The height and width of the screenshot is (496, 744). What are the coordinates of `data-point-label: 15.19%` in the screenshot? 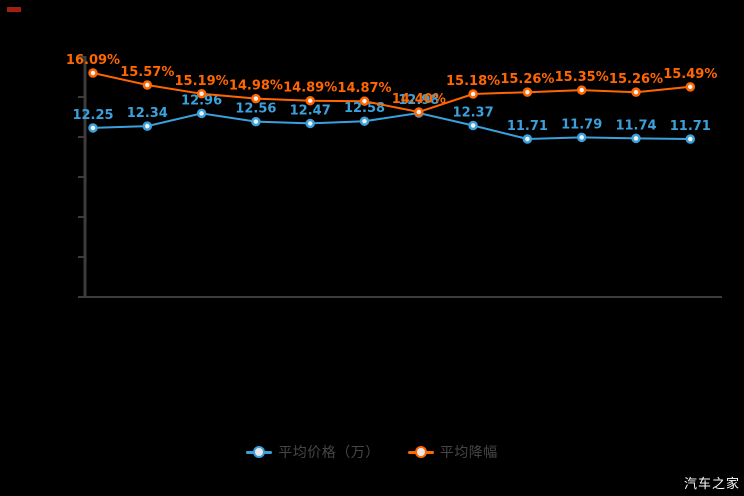 It's located at (202, 81).